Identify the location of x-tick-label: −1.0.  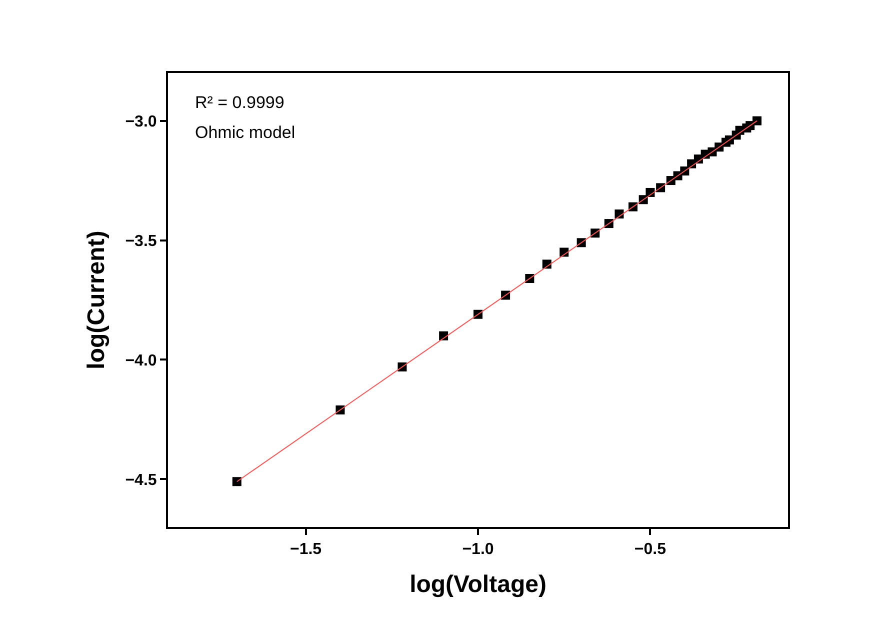
(478, 549).